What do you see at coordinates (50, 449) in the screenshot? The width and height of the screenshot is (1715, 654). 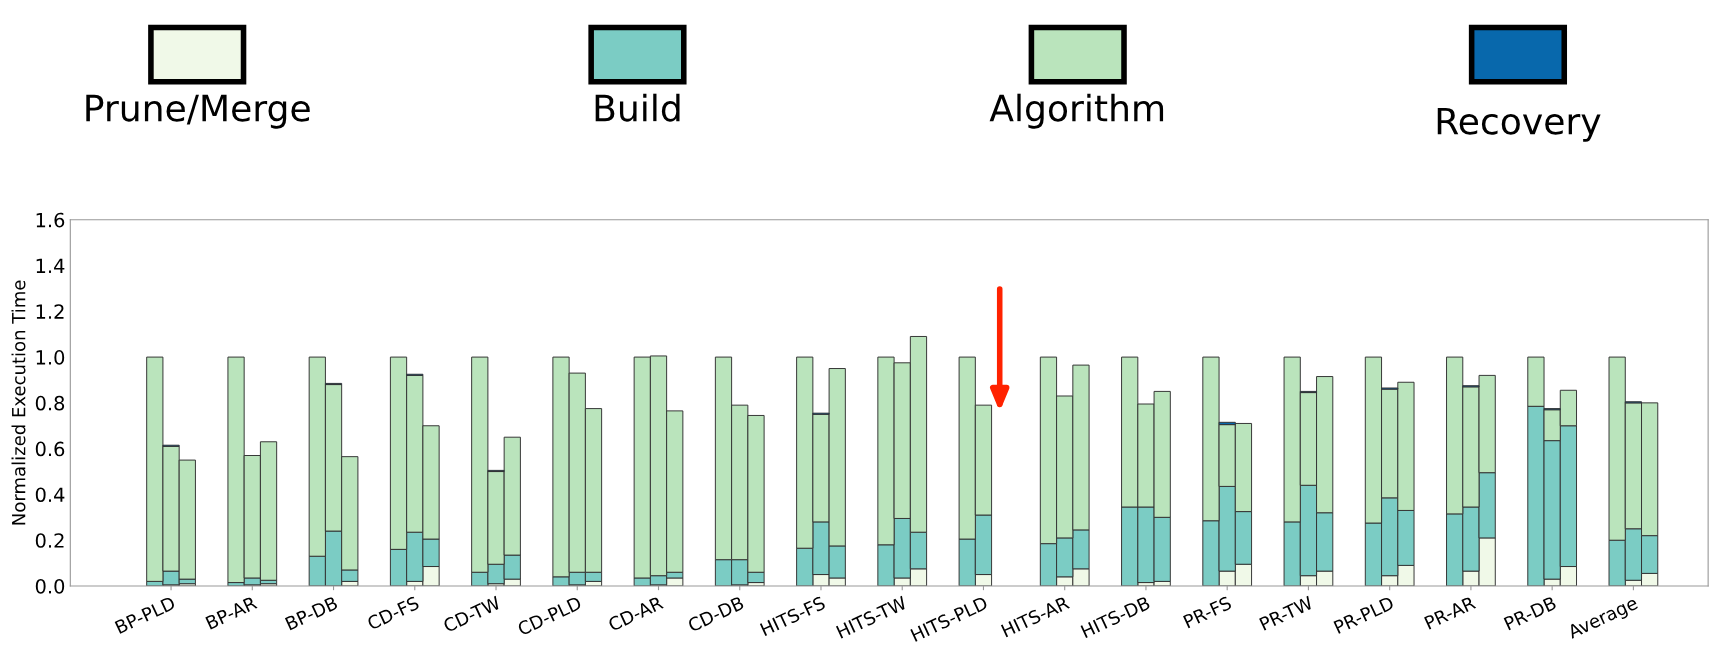 I see `y-tick-label: 0.6` at bounding box center [50, 449].